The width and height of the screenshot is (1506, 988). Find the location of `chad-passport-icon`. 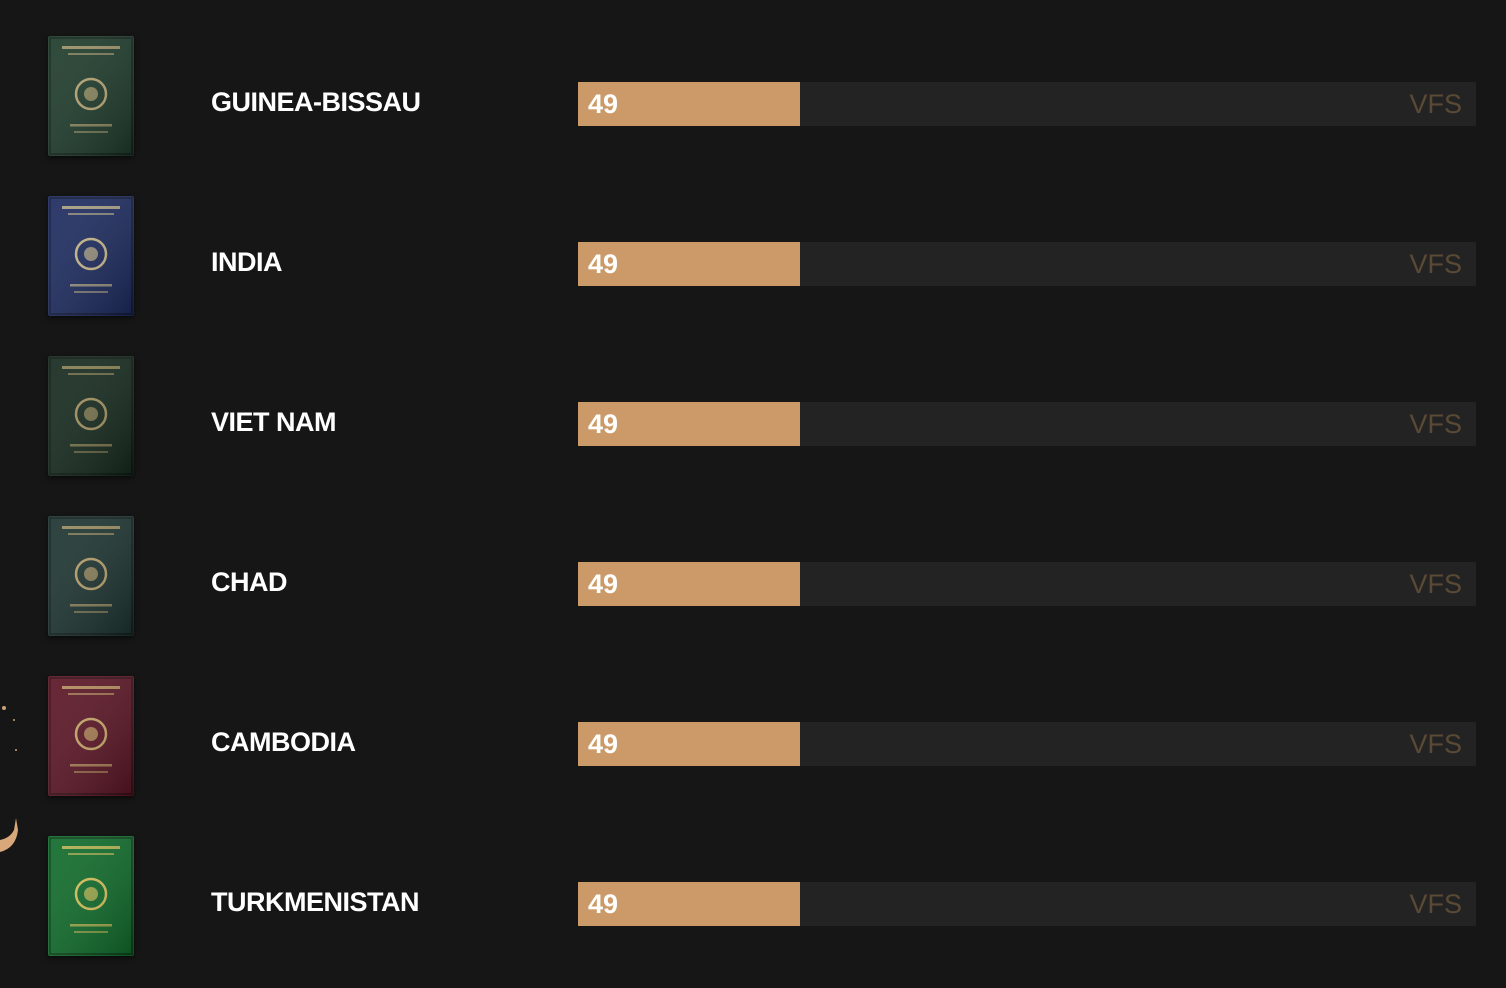

chad-passport-icon is located at coordinates (91, 576).